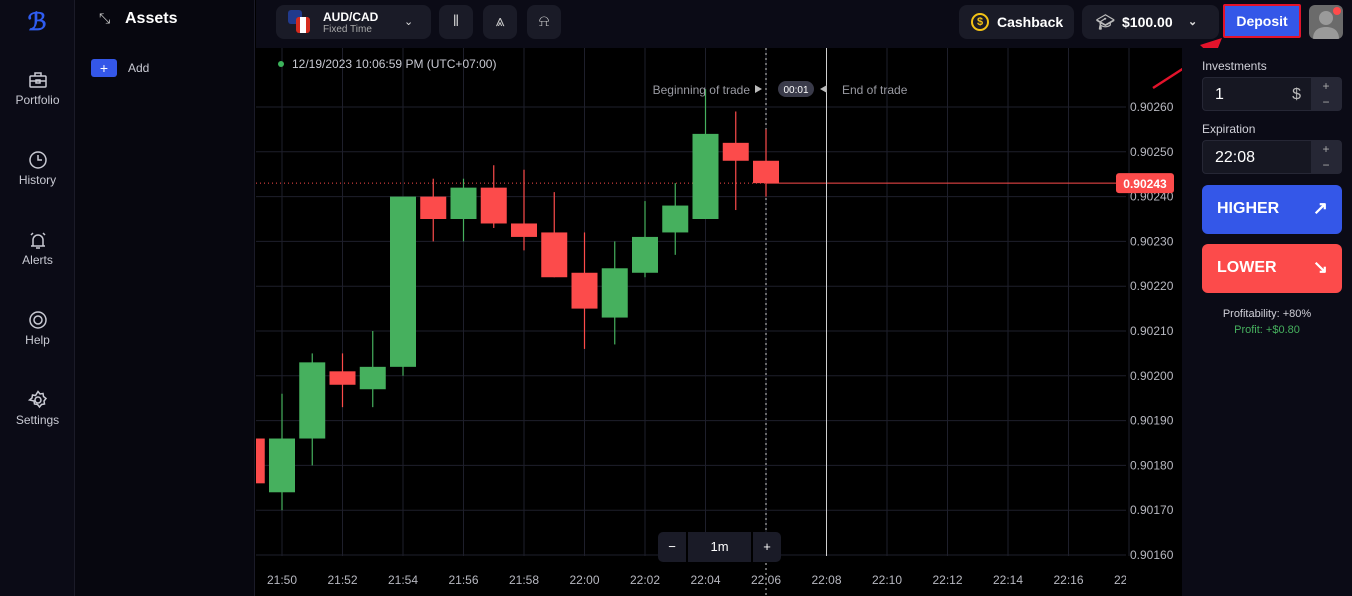 The width and height of the screenshot is (1352, 596). I want to click on countdown-badge, so click(796, 89).